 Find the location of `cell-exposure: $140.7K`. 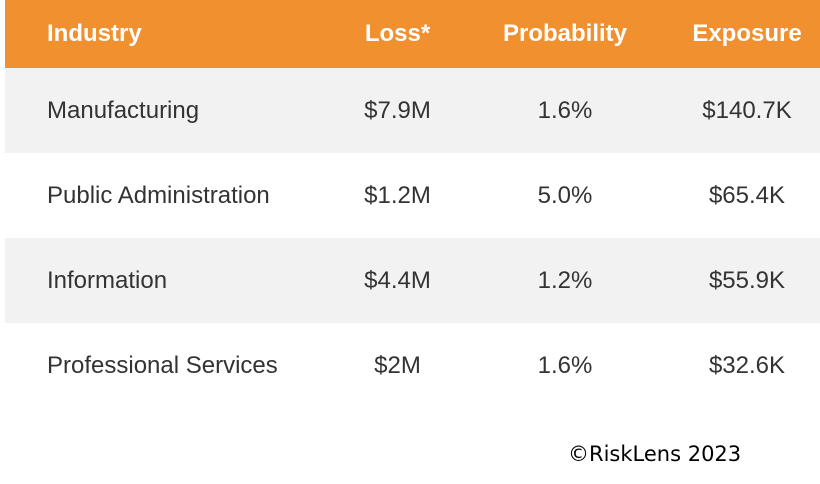

cell-exposure: $140.7K is located at coordinates (747, 110).